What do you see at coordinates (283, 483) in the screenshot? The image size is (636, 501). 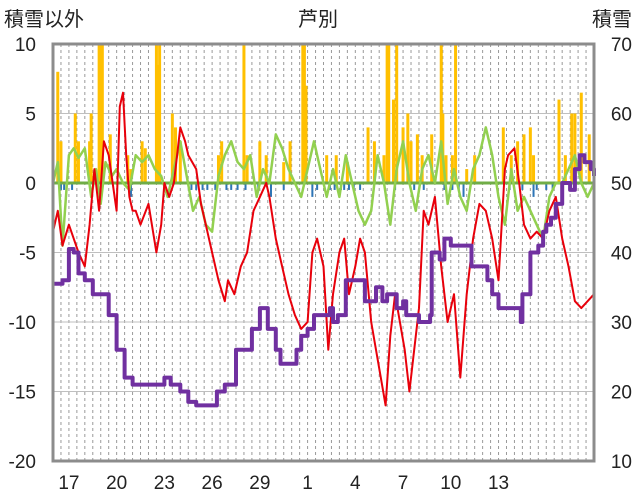 I see `x-tick-labels: 17 20 23 26 29 1 4 7 10 13` at bounding box center [283, 483].